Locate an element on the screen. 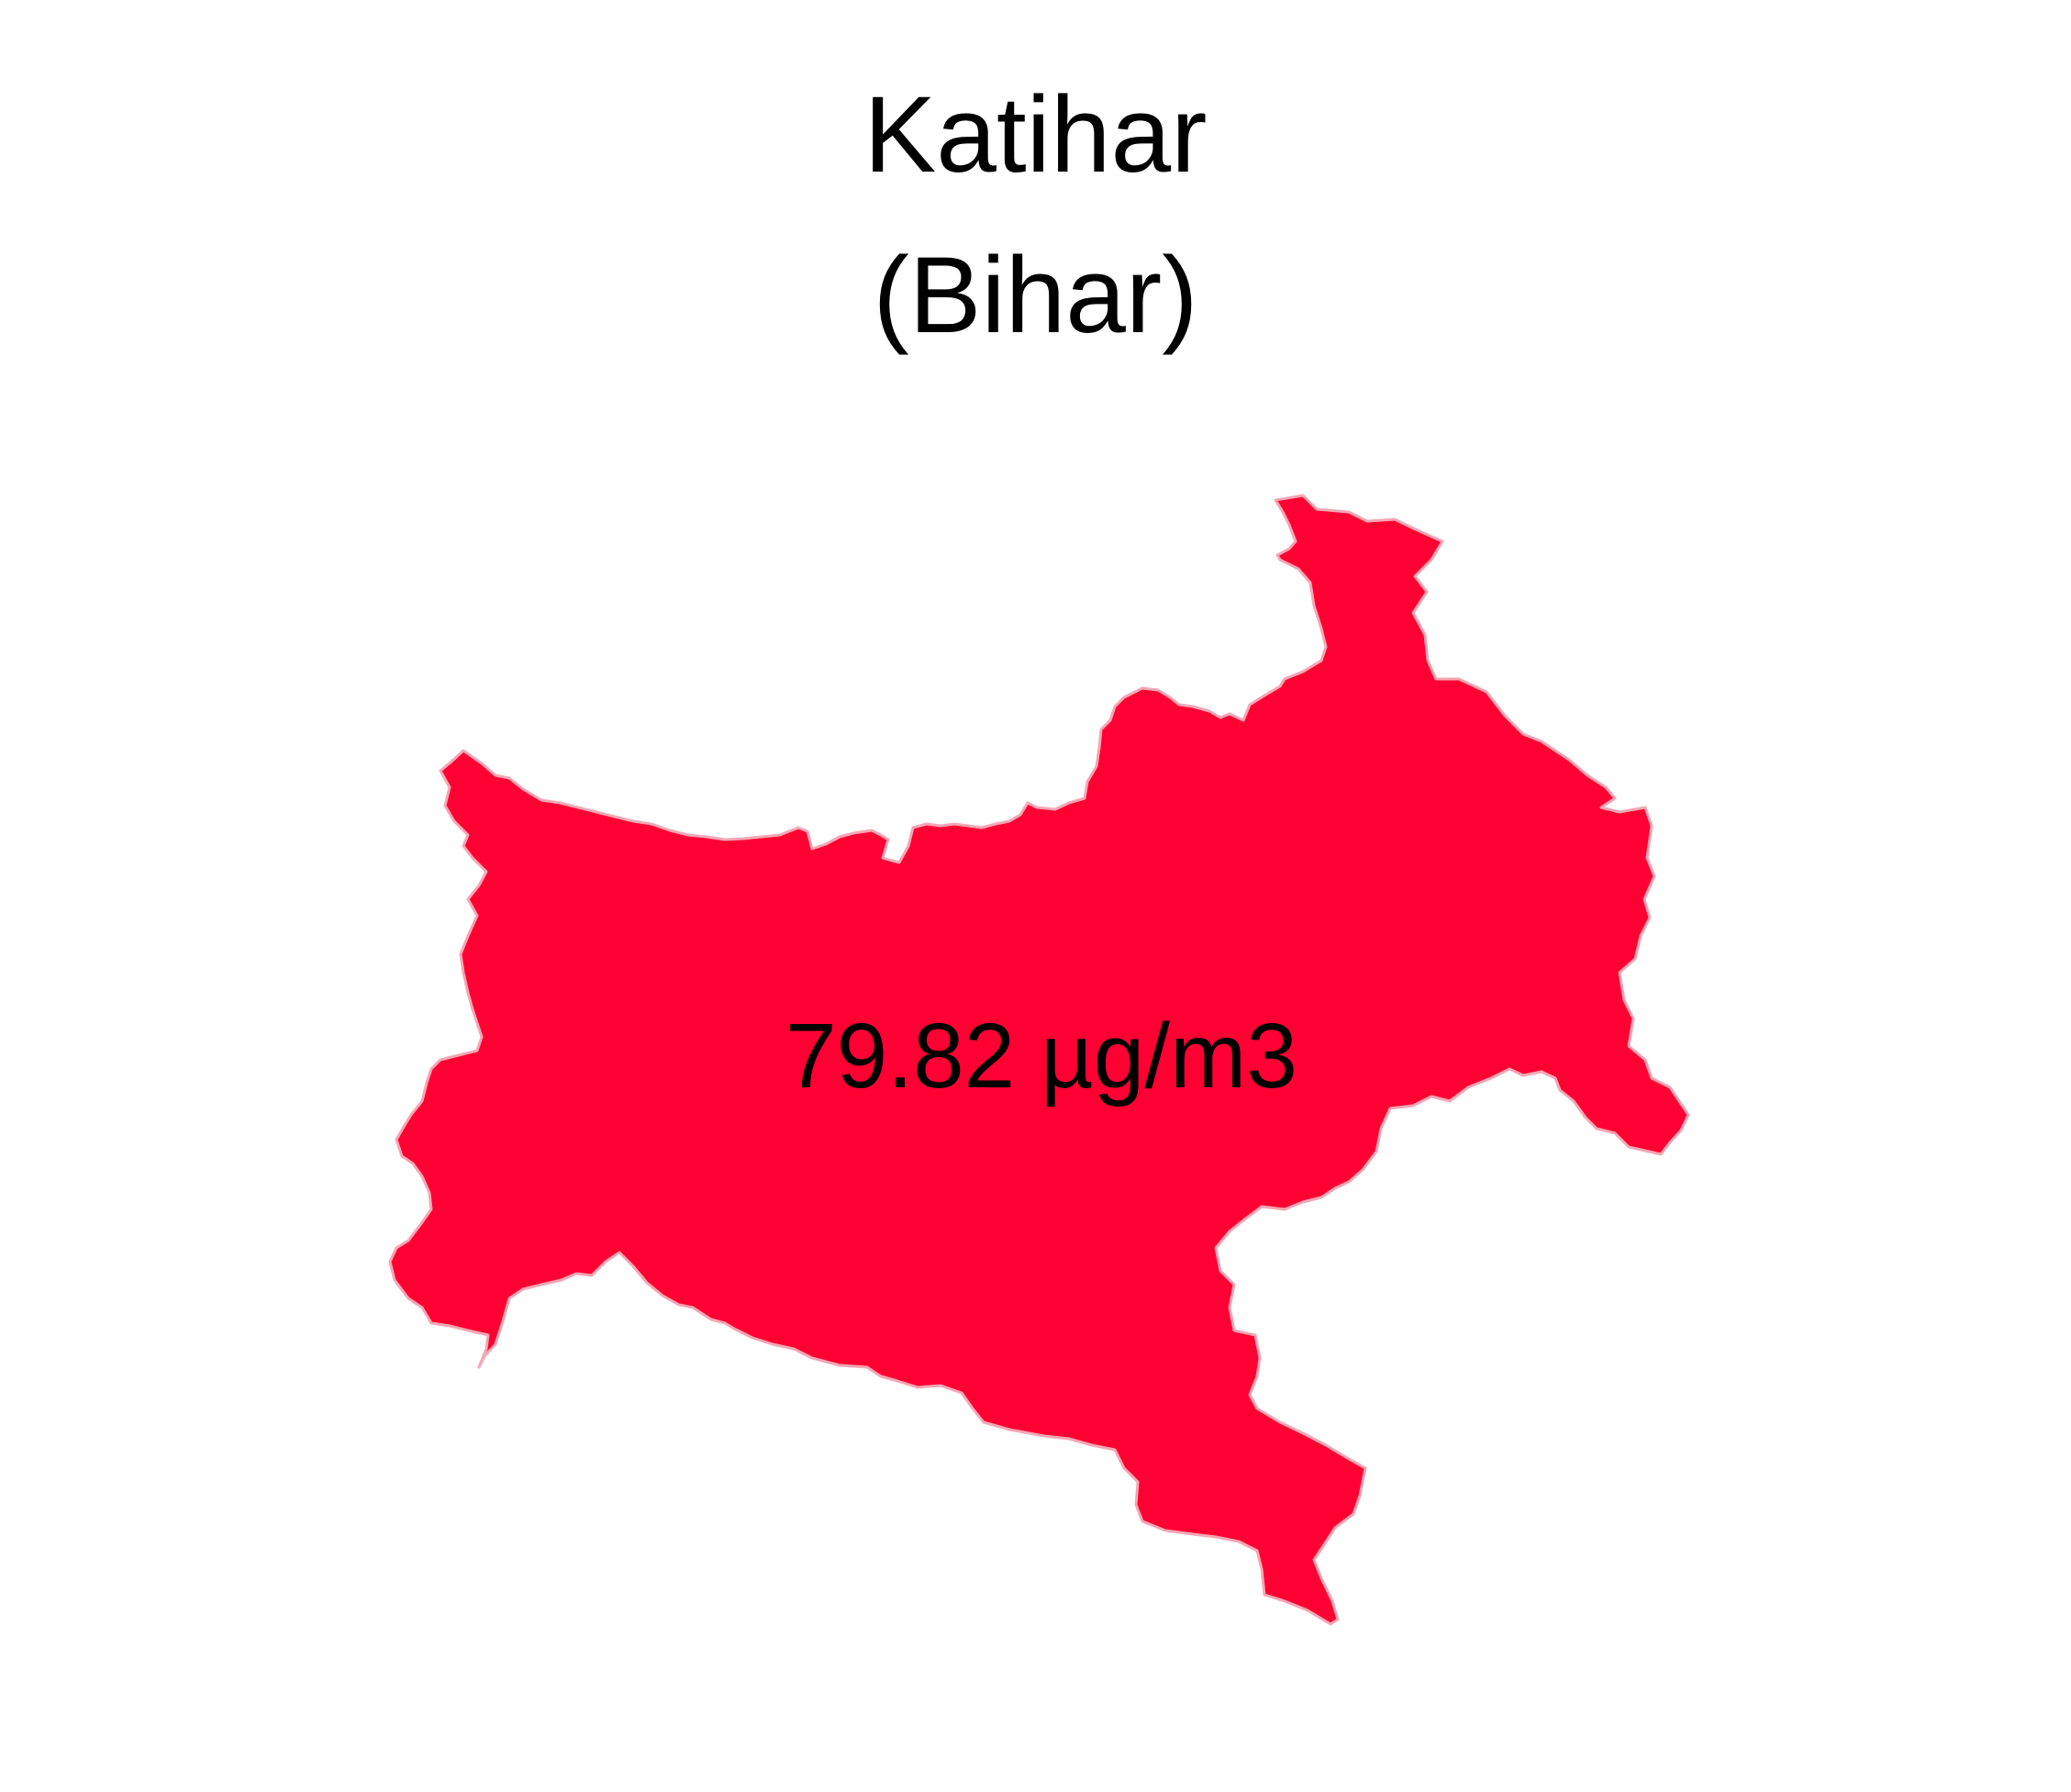 This screenshot has height=1792, width=2071. state-name: (Bihar) is located at coordinates (1035, 295).